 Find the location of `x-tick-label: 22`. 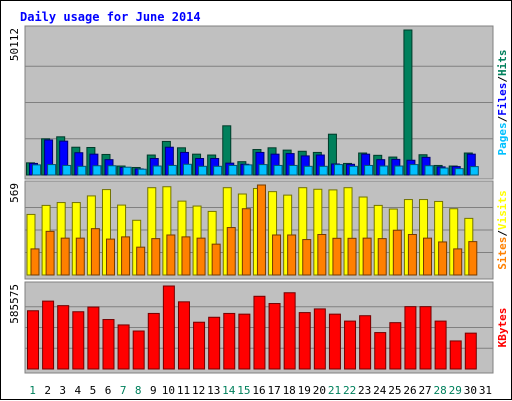

x-tick-label: 22 is located at coordinates (349, 390).